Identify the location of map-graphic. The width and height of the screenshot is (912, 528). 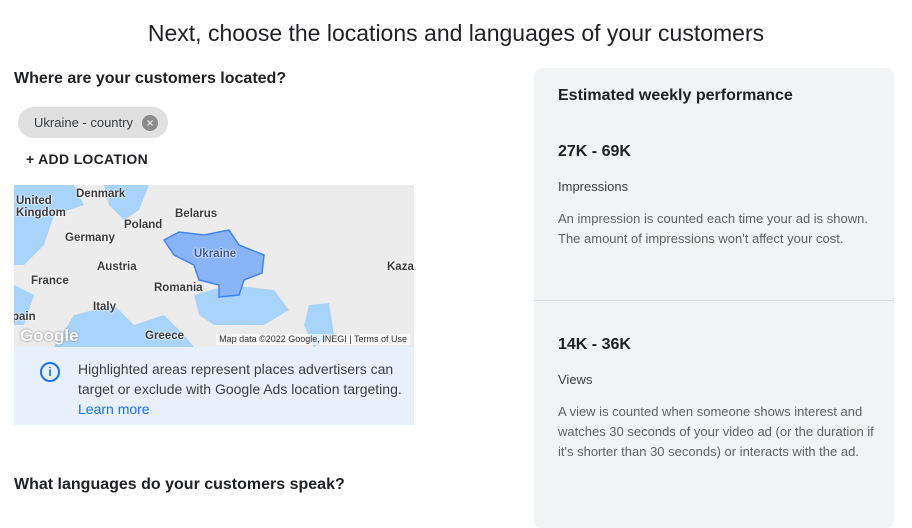
(174, 266).